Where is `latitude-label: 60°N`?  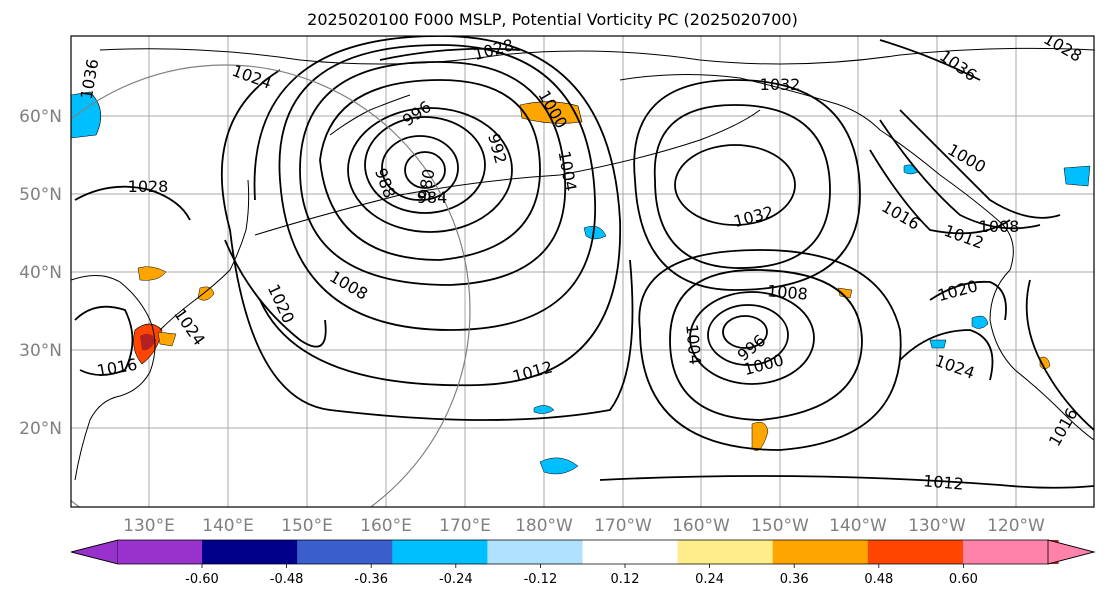 latitude-label: 60°N is located at coordinates (40, 117).